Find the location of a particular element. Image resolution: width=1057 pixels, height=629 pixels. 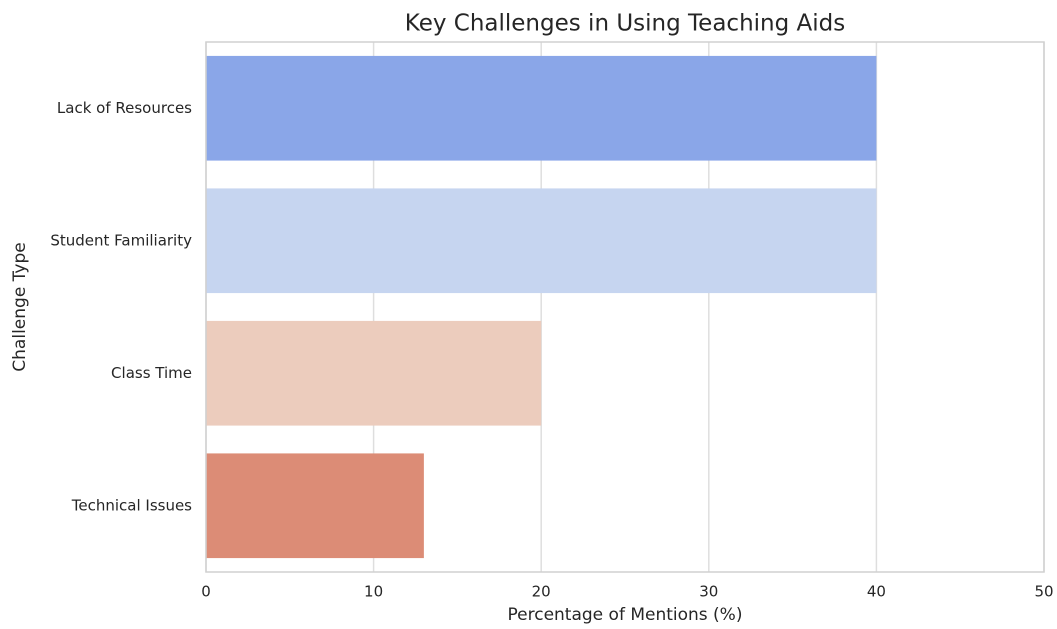

y-tick-label: Class Time is located at coordinates (151, 373).